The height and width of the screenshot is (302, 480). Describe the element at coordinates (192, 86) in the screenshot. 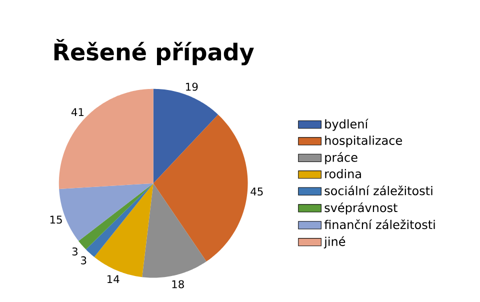

I see `data-label: 19` at that location.